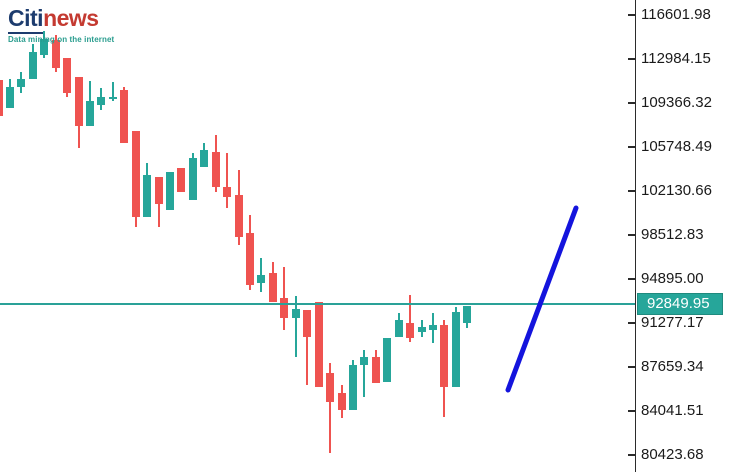 The height and width of the screenshot is (472, 743). Describe the element at coordinates (676, 190) in the screenshot. I see `axis-price-label: 102130.66` at that location.